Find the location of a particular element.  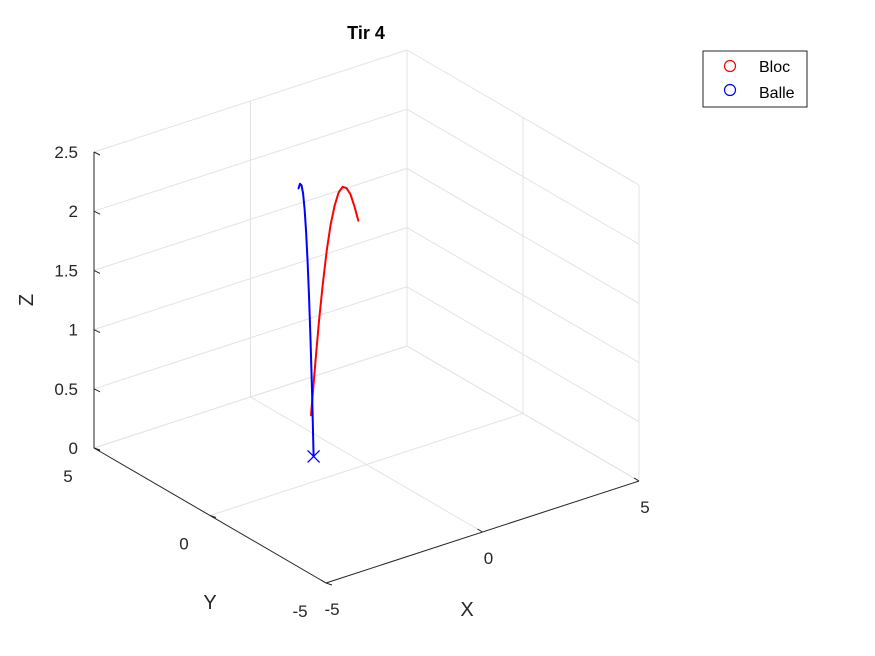

x-axis-label: X is located at coordinates (466, 610).